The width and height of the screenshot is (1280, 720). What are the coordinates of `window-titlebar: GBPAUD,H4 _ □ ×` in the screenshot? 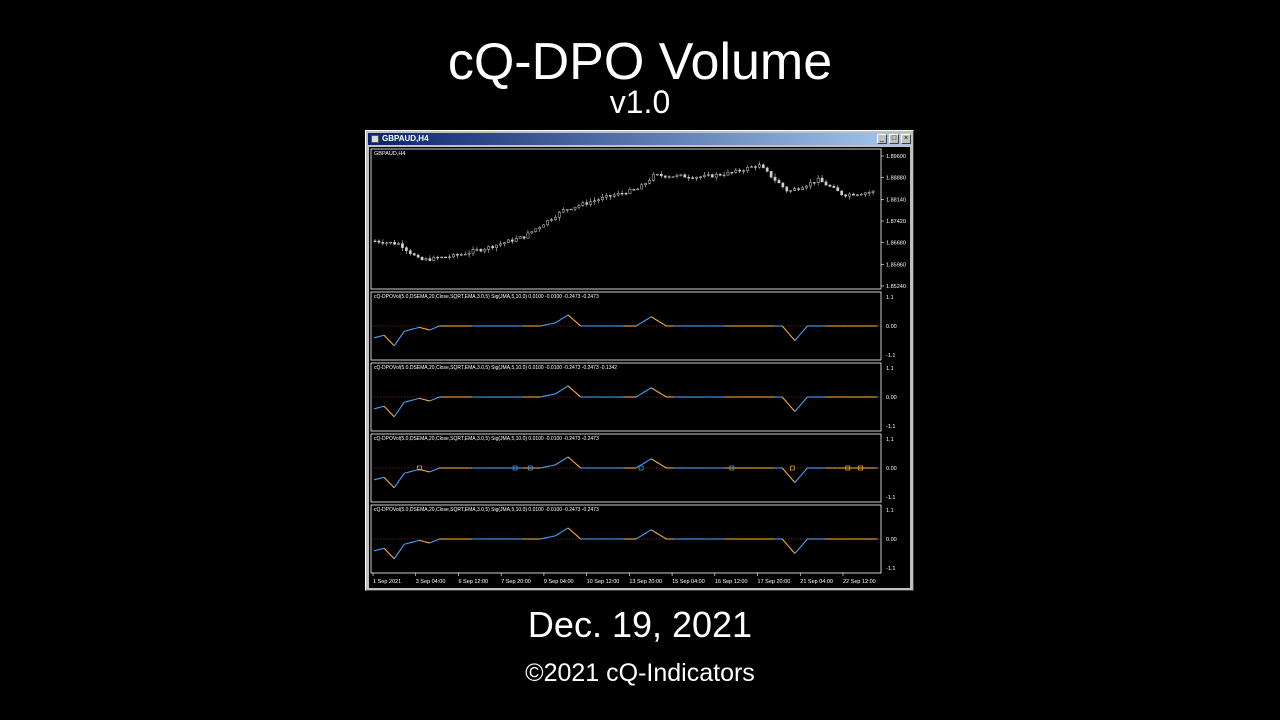 It's located at (639, 139).